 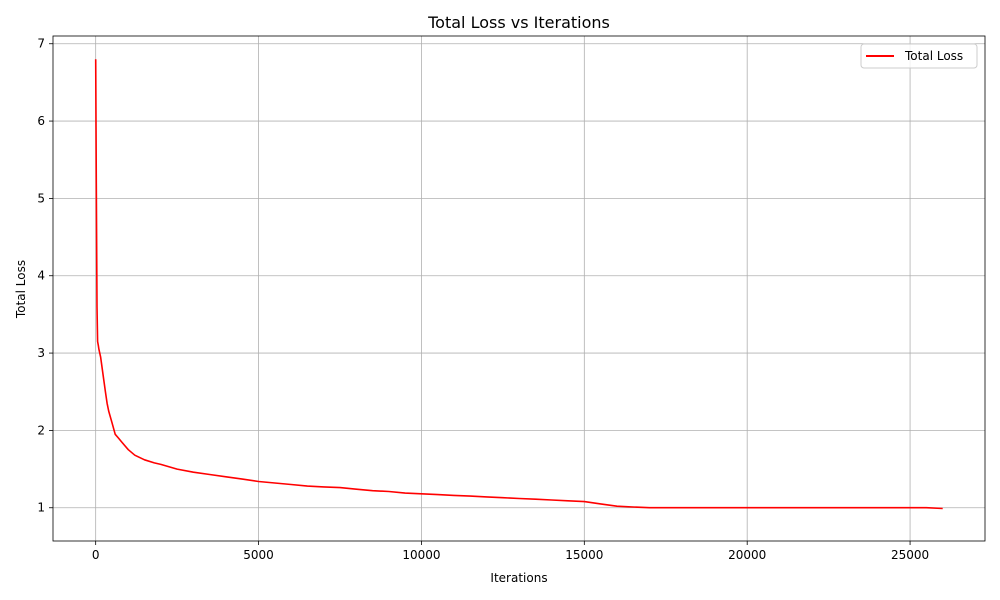 I want to click on y-tick-label: 2, so click(x=41, y=430).